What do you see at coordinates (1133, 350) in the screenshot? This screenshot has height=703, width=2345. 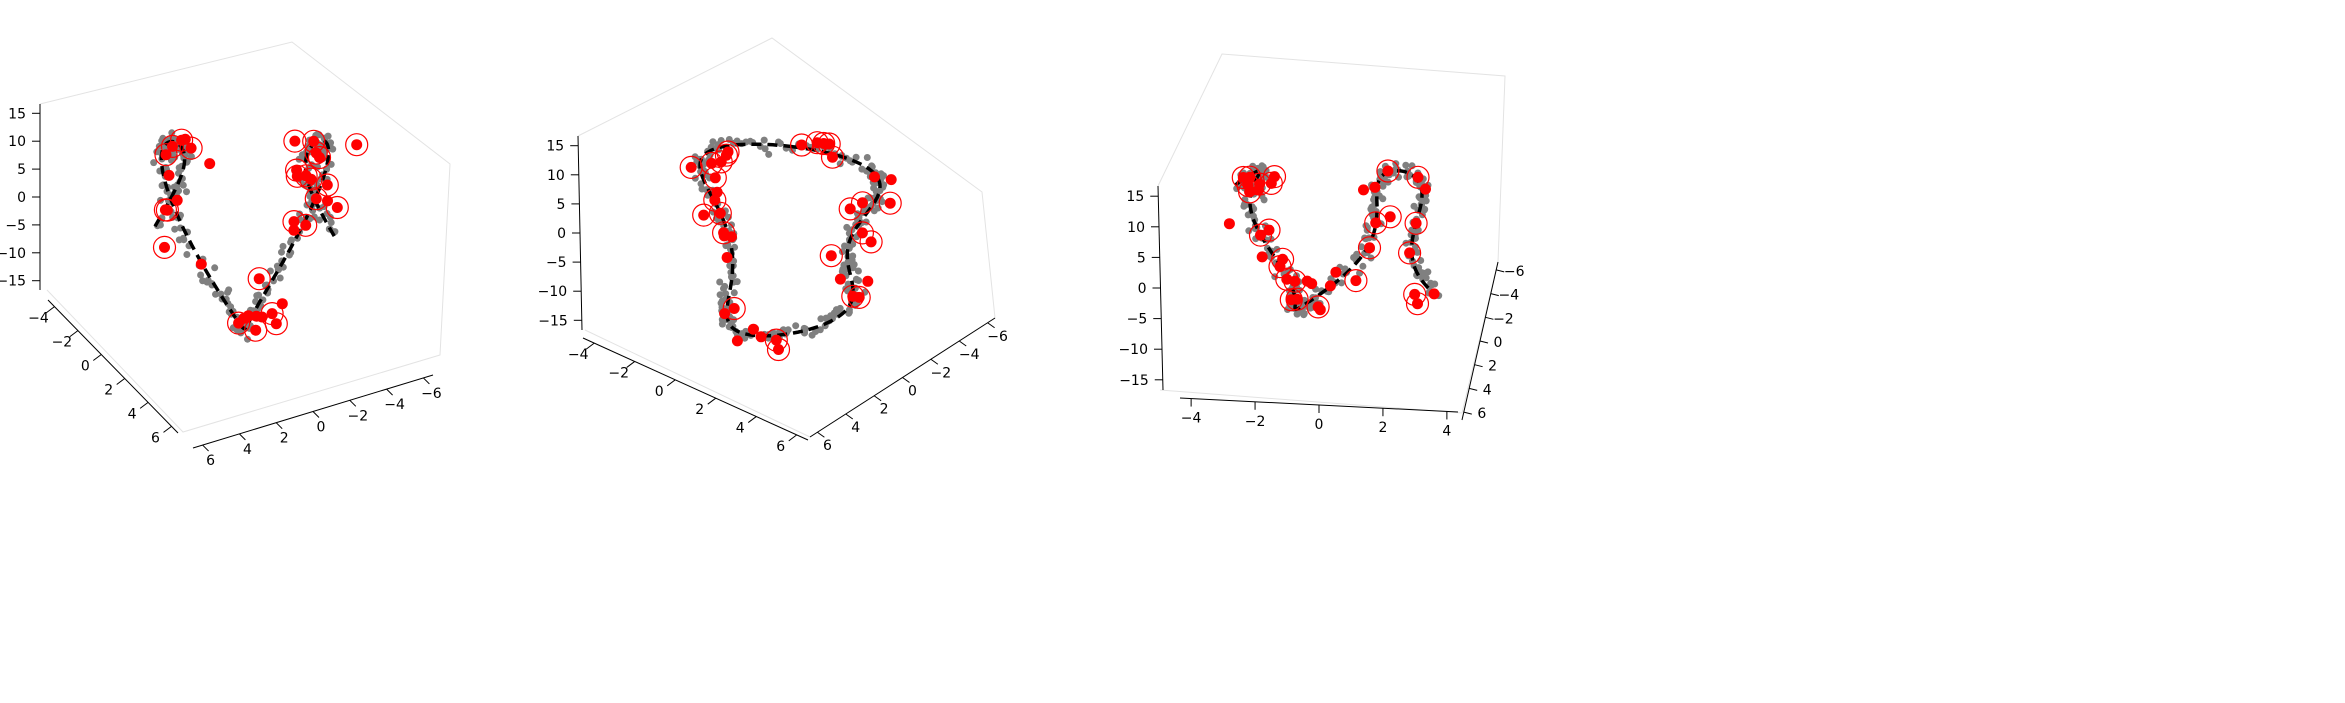 I see `z-tick-label: −10` at bounding box center [1133, 350].